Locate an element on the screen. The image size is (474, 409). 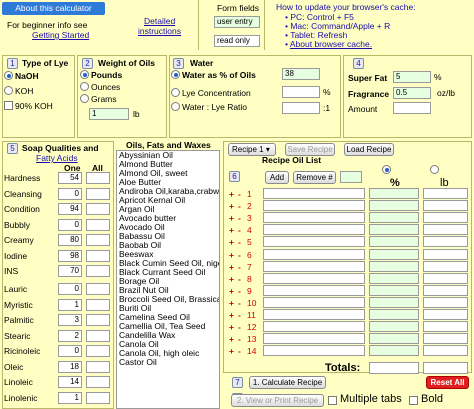
superfat-input: 5 is located at coordinates (412, 77).